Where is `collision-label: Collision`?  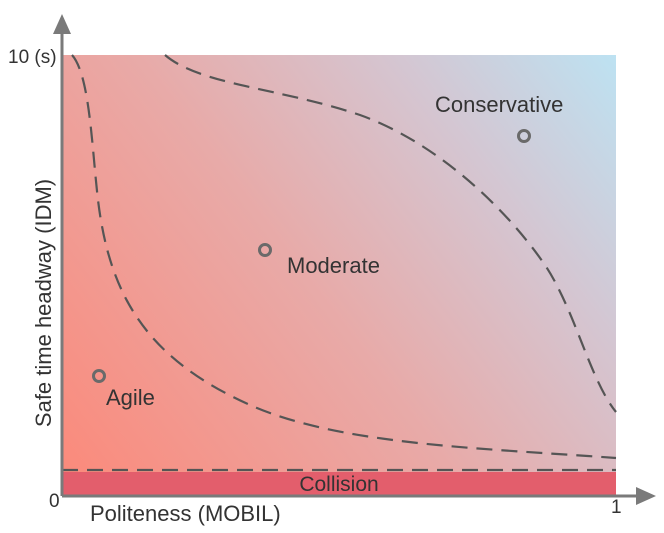
collision-label: Collision is located at coordinates (338, 484).